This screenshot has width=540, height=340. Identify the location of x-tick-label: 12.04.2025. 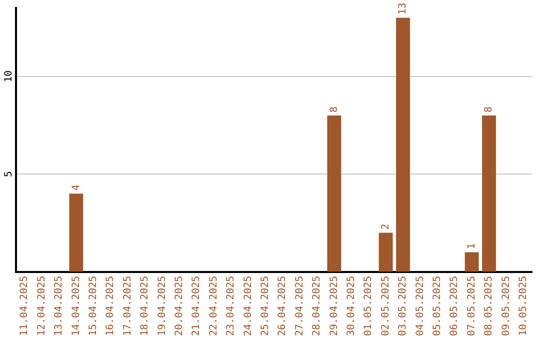
(42, 306).